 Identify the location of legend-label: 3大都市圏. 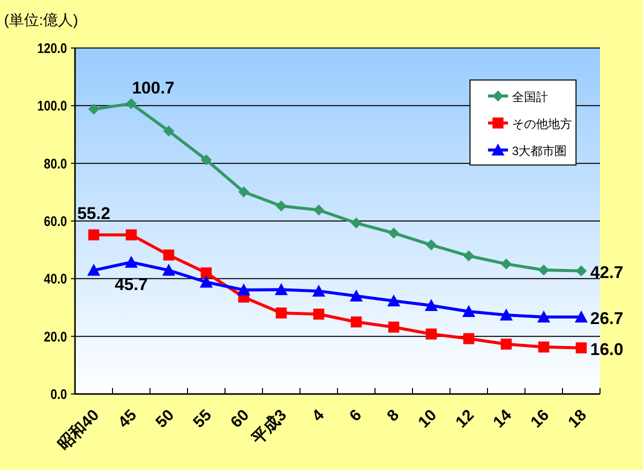
(539, 151).